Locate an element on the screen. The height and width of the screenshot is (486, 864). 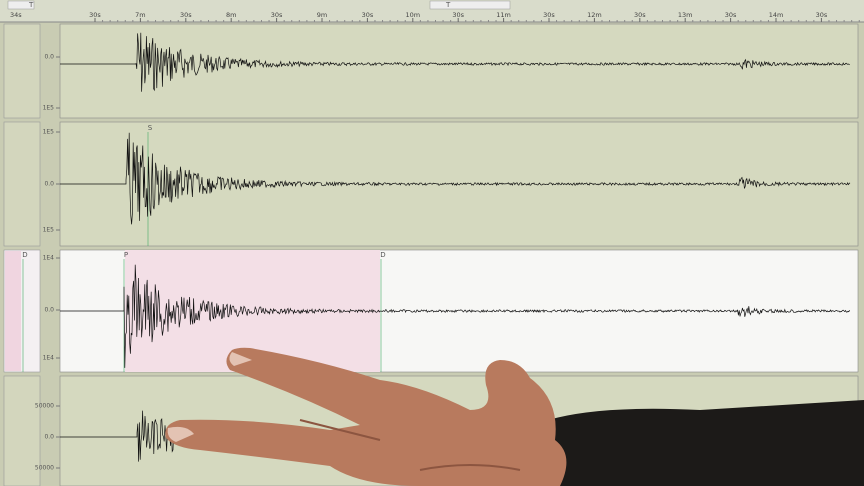
axis-label: 11m is located at coordinates (503, 15).